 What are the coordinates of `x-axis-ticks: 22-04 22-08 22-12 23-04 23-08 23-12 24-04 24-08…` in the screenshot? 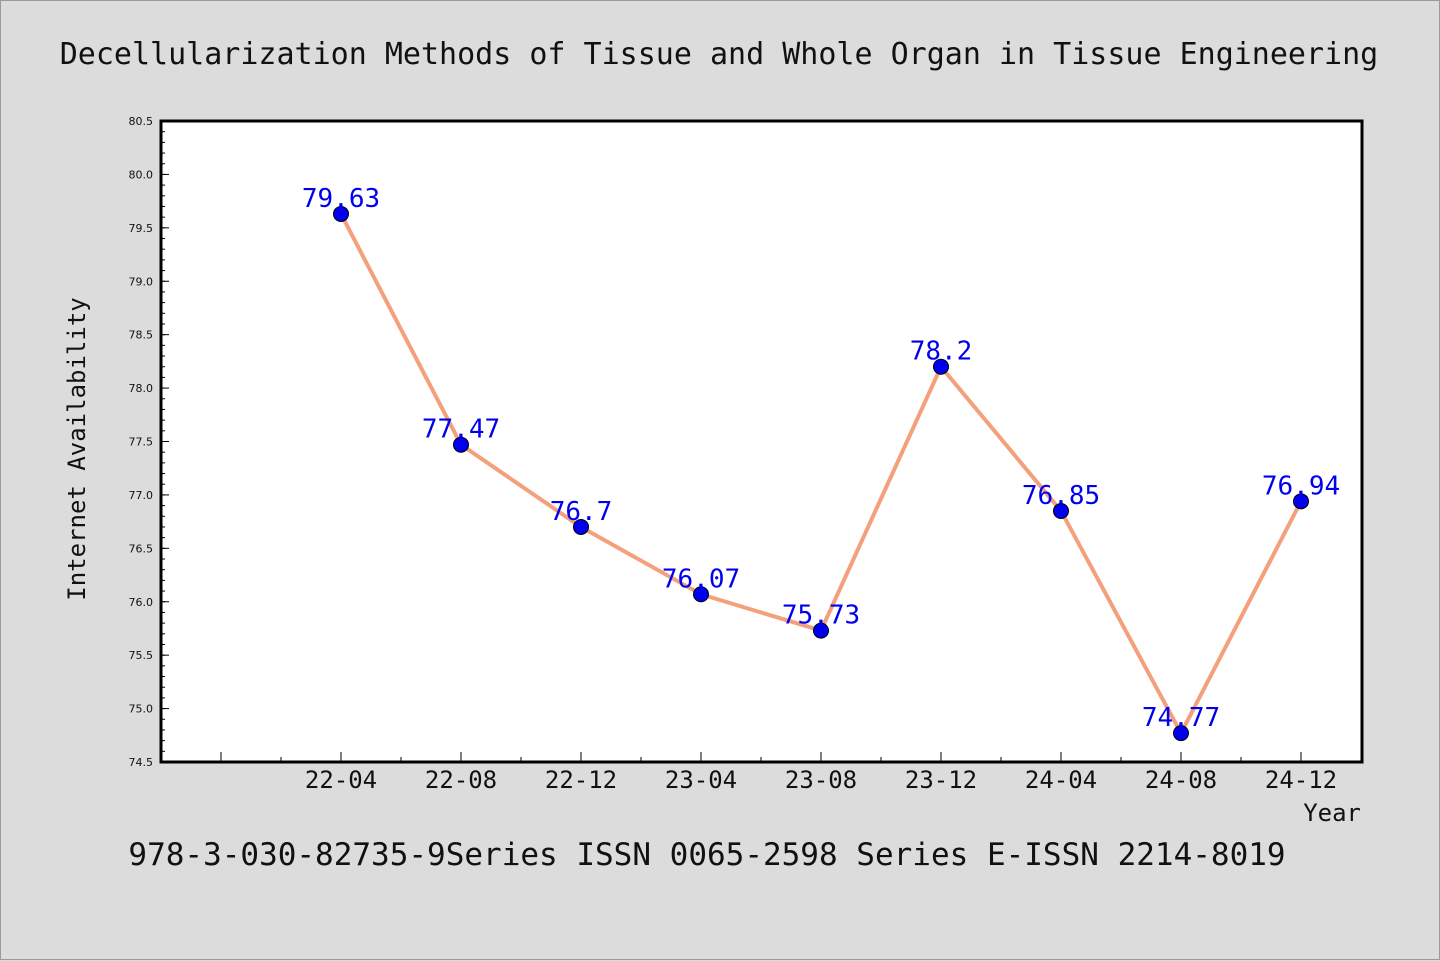 It's located at (778, 773).